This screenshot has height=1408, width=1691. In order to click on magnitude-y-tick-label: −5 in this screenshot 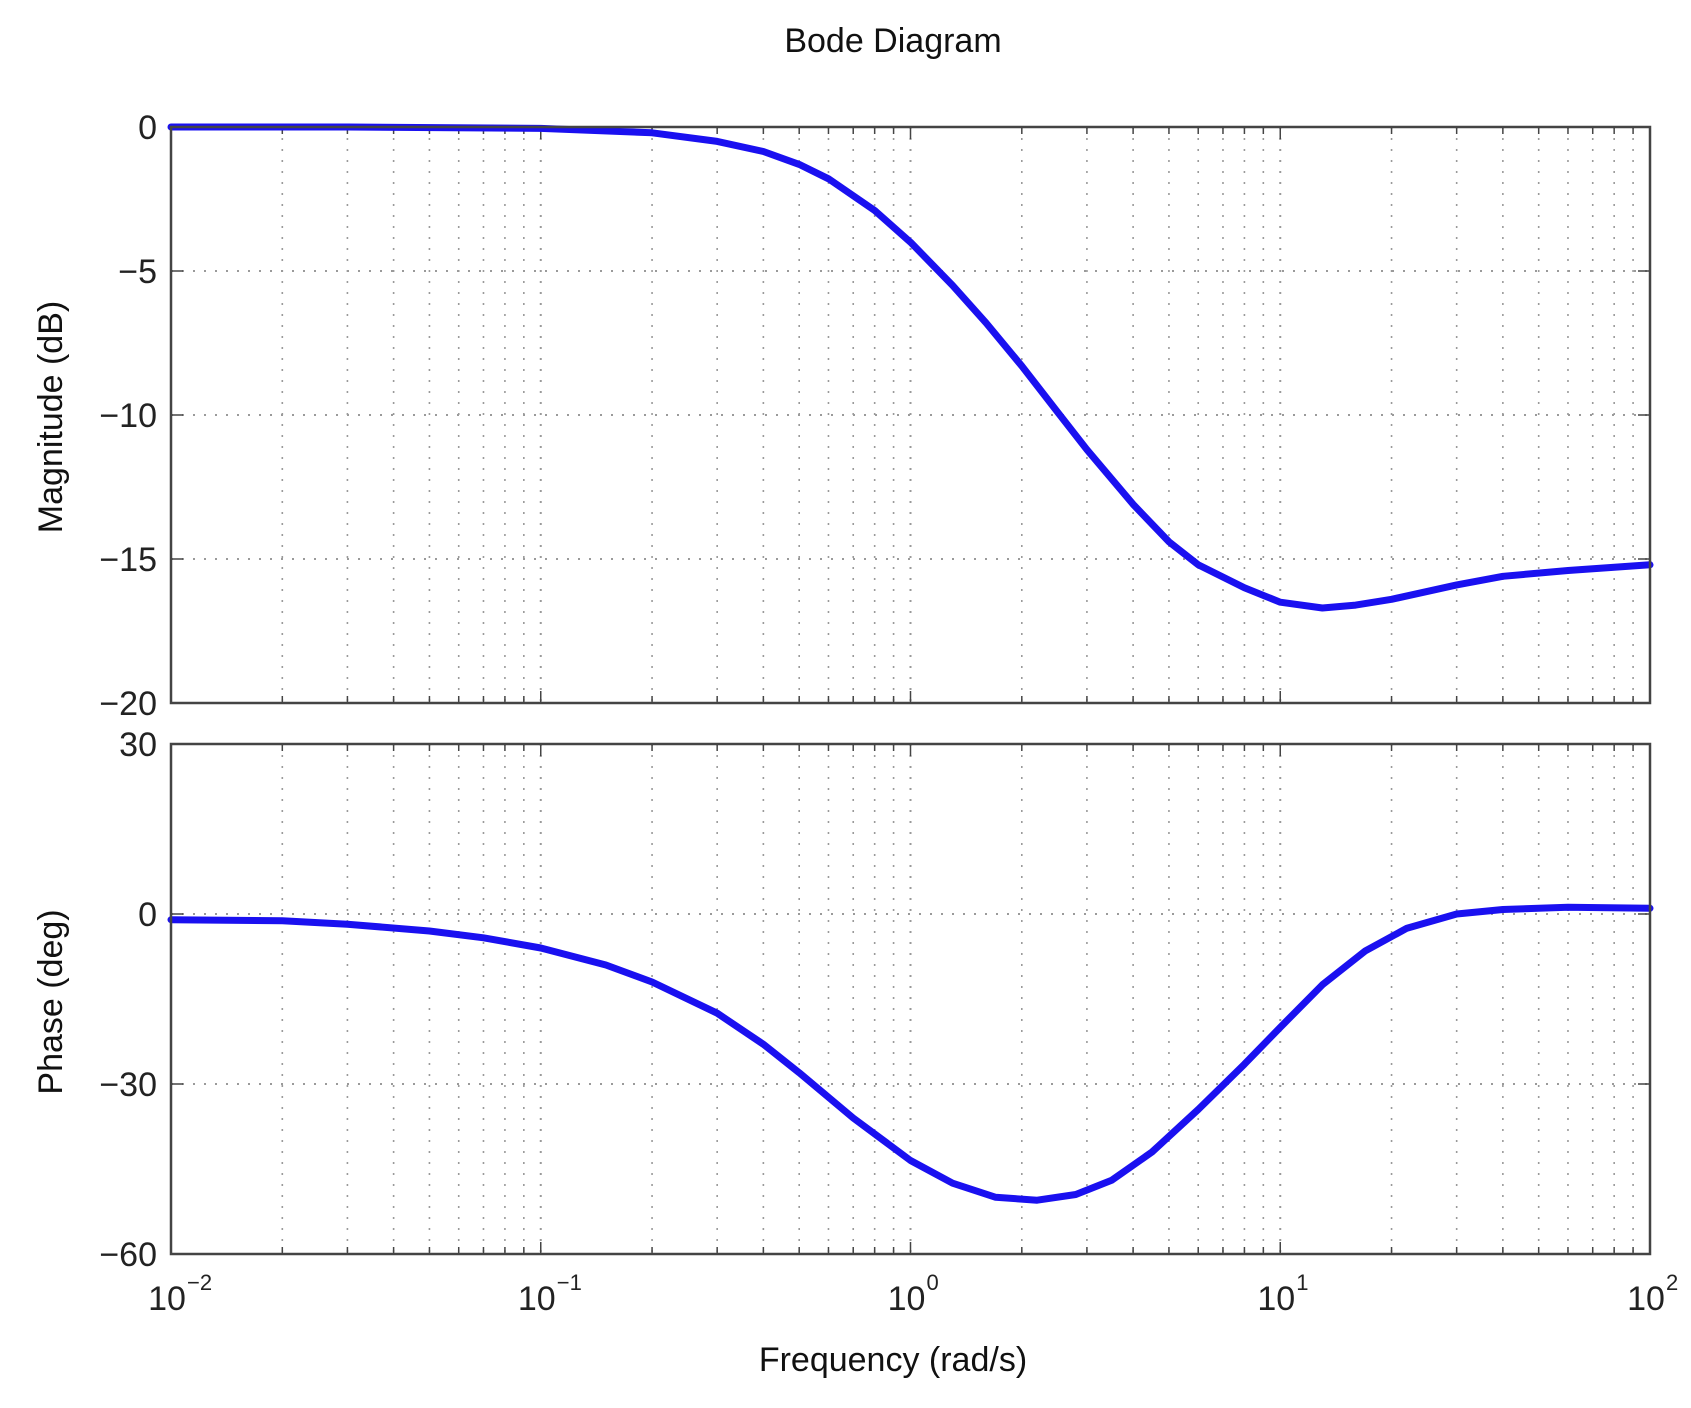, I will do `click(137, 272)`.